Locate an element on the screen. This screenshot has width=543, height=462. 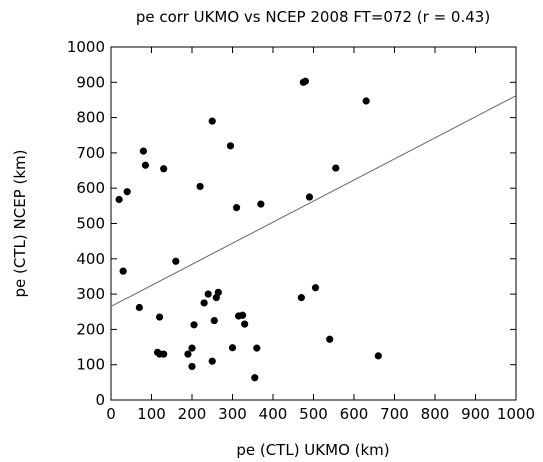
y-tick-label: 300 is located at coordinates (90, 294).